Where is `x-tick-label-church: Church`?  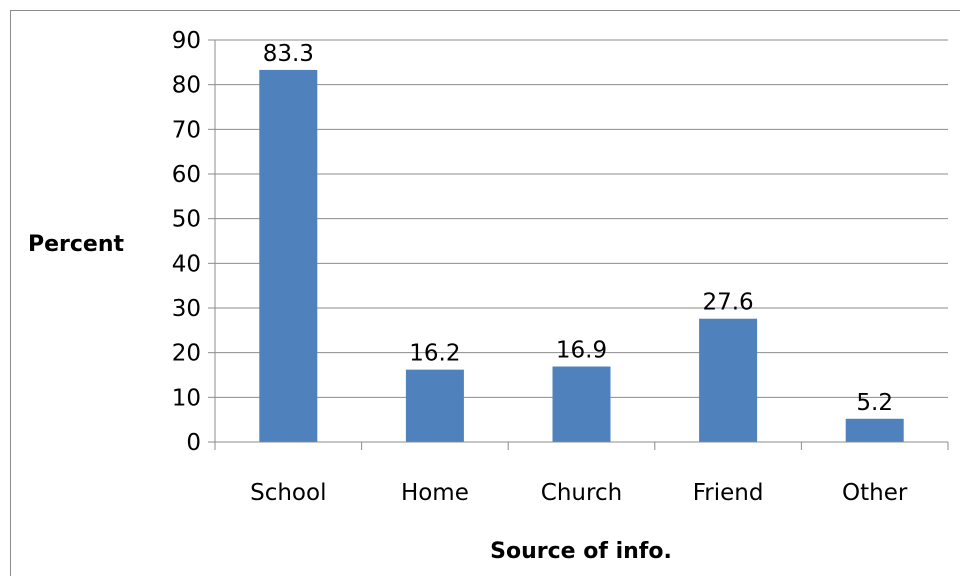
x-tick-label-church: Church is located at coordinates (581, 493).